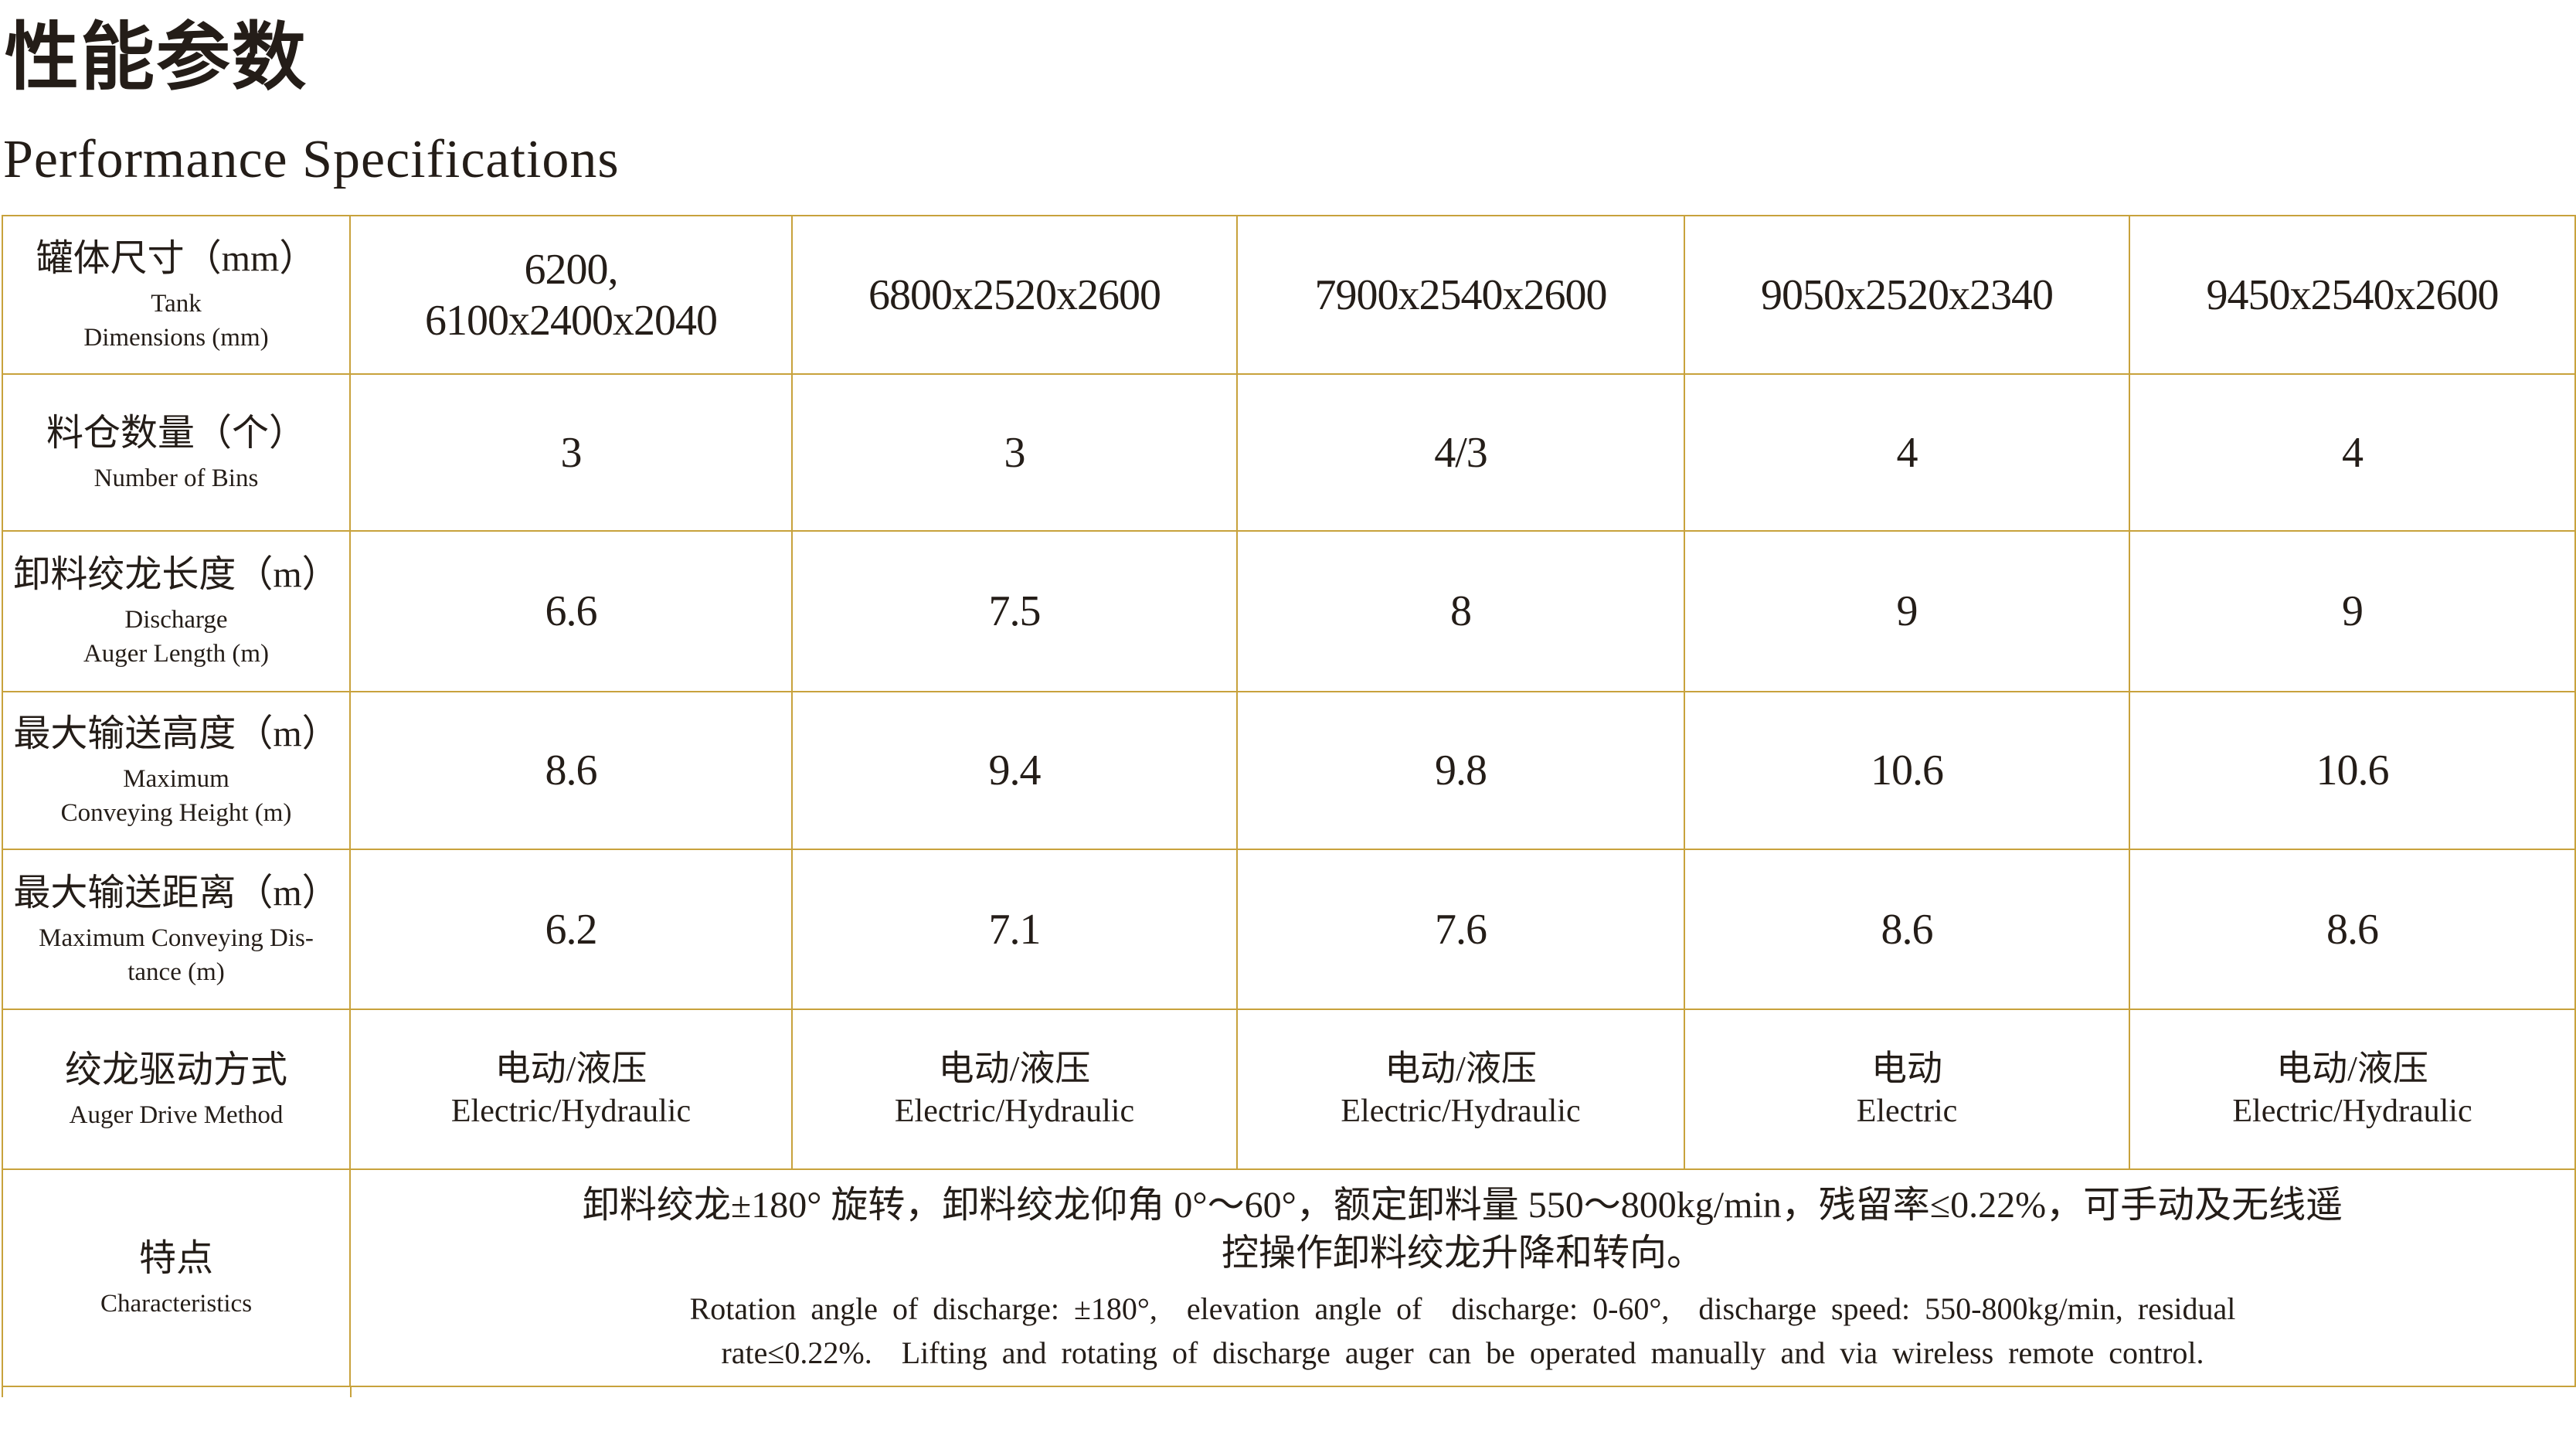 The width and height of the screenshot is (2576, 1449). I want to click on spec-cell: 6200, 6100x2400x2040, so click(571, 295).